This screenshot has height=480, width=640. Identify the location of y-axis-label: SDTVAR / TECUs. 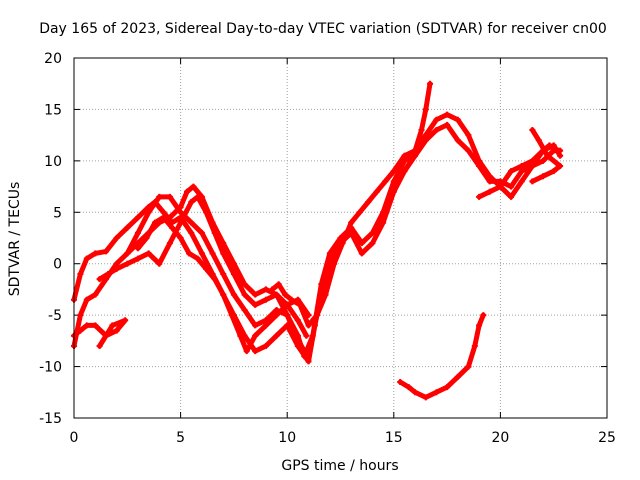
(15, 239).